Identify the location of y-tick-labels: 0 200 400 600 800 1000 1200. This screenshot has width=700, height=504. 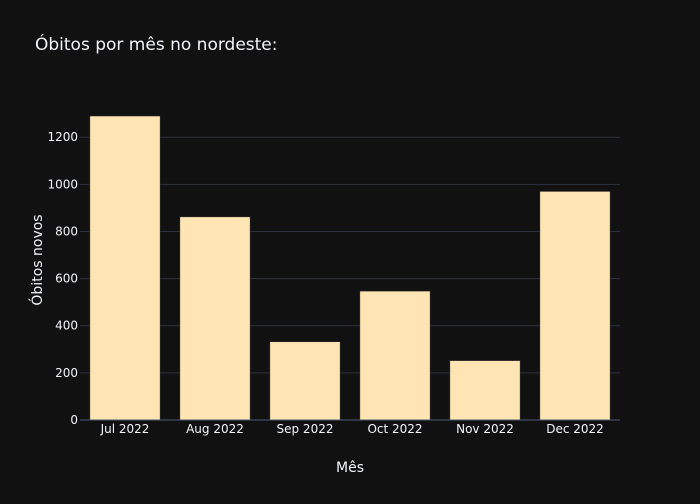
(62, 278).